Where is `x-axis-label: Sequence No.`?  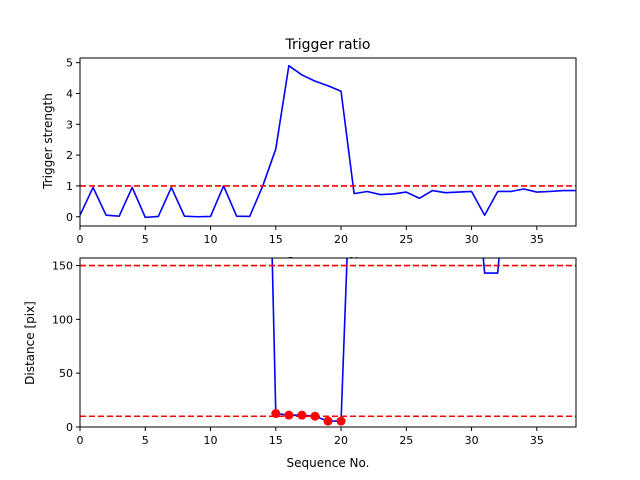 x-axis-label: Sequence No. is located at coordinates (328, 463).